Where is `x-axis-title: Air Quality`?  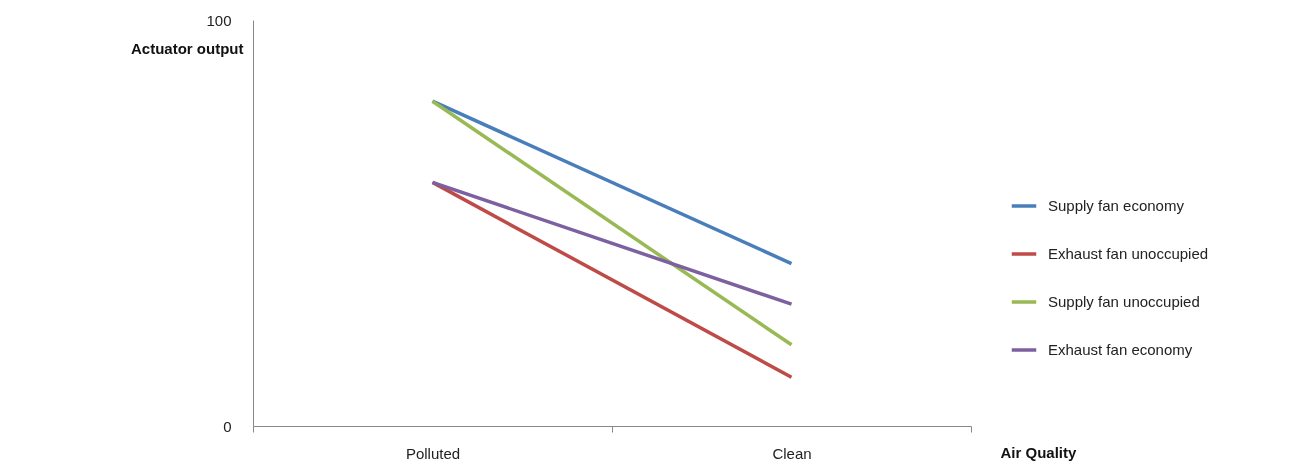
x-axis-title: Air Quality is located at coordinates (1039, 452).